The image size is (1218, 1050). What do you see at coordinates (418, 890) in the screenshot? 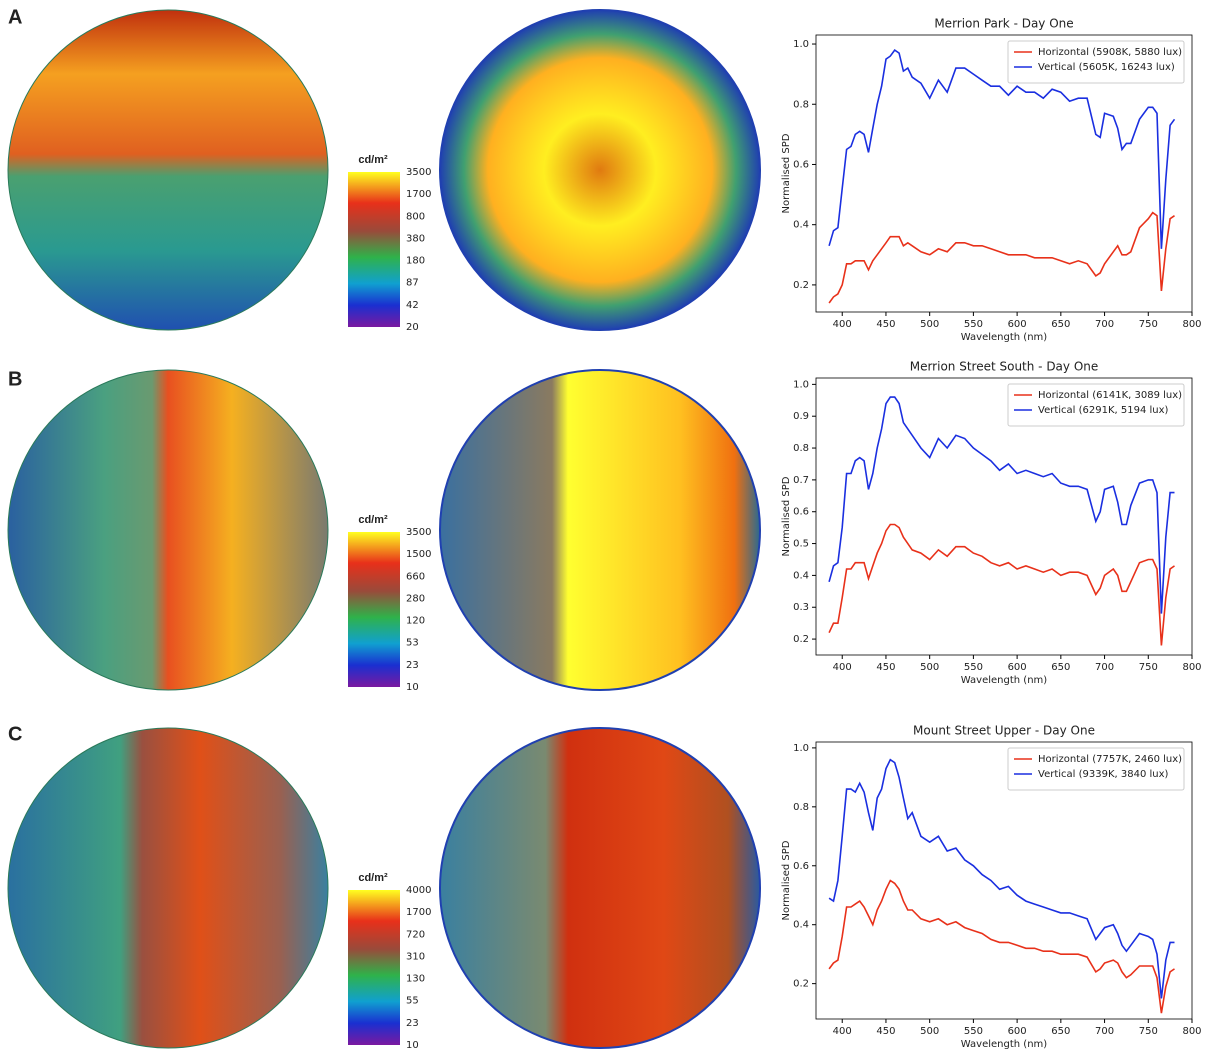
I see `colorbar-tick-label: 4000` at bounding box center [418, 890].